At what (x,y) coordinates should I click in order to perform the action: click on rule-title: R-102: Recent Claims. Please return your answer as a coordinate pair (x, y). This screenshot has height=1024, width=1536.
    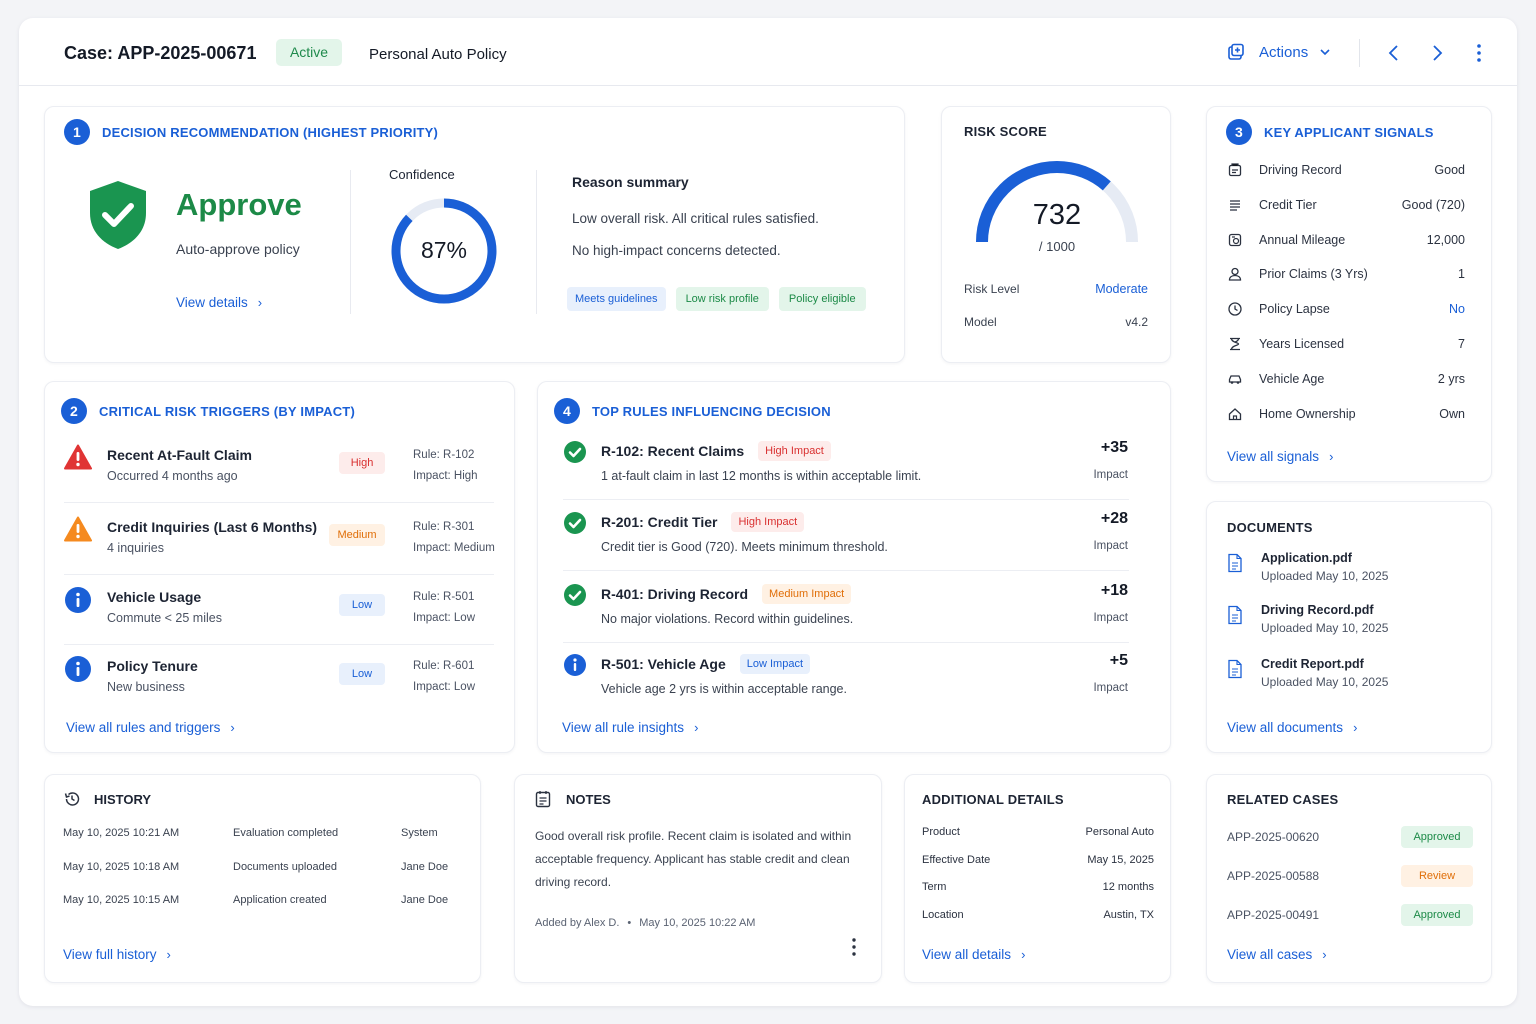
    Looking at the image, I should click on (673, 451).